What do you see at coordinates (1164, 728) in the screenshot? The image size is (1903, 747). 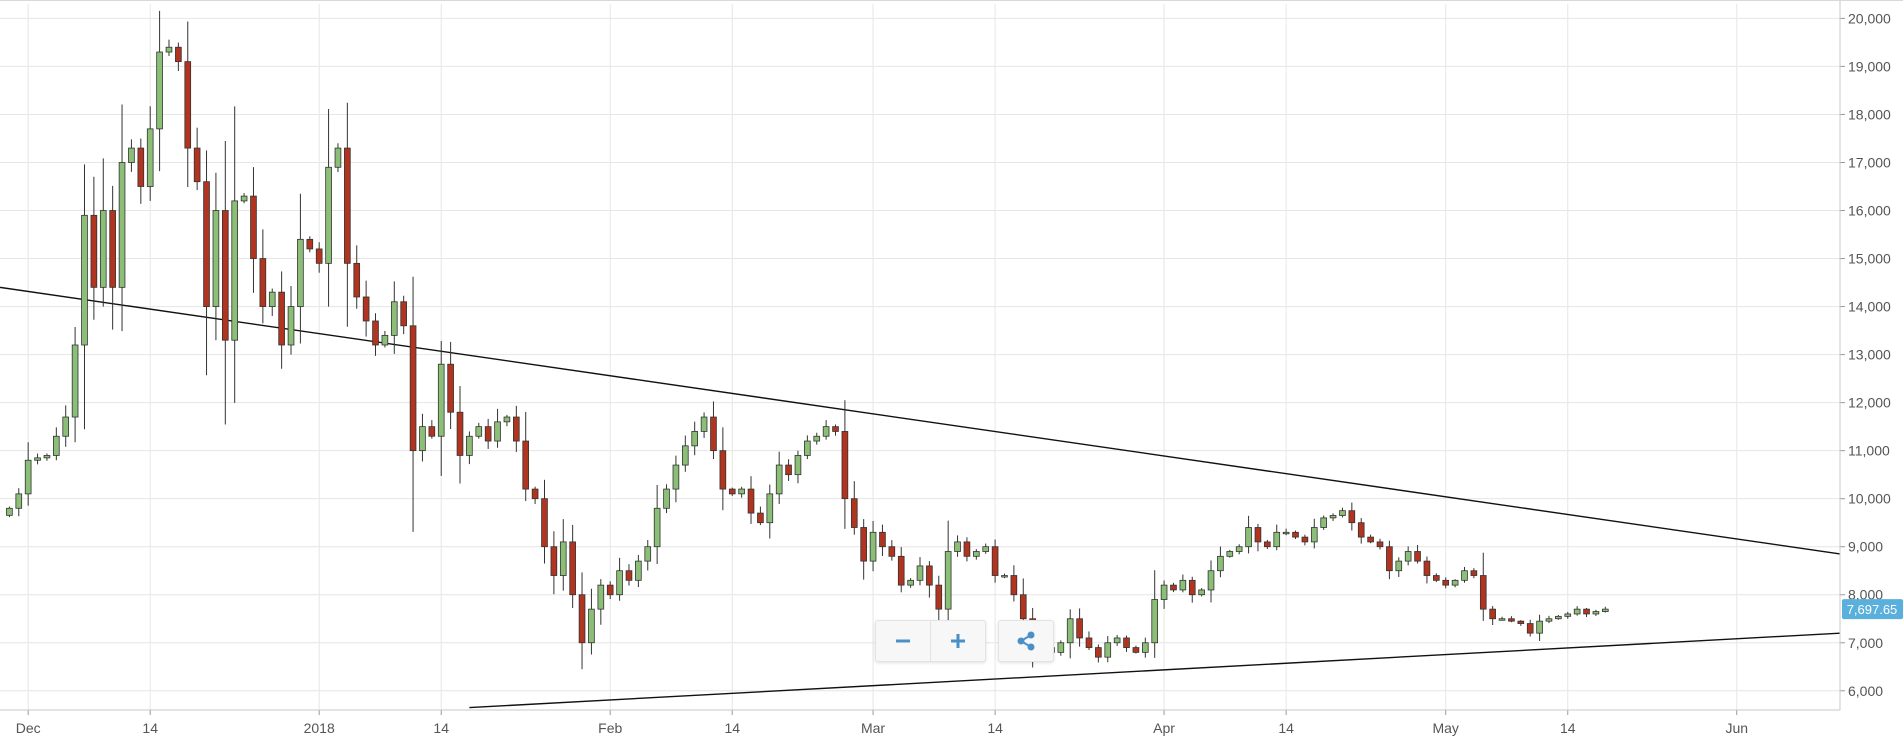 I see `x-tick-label: Apr` at bounding box center [1164, 728].